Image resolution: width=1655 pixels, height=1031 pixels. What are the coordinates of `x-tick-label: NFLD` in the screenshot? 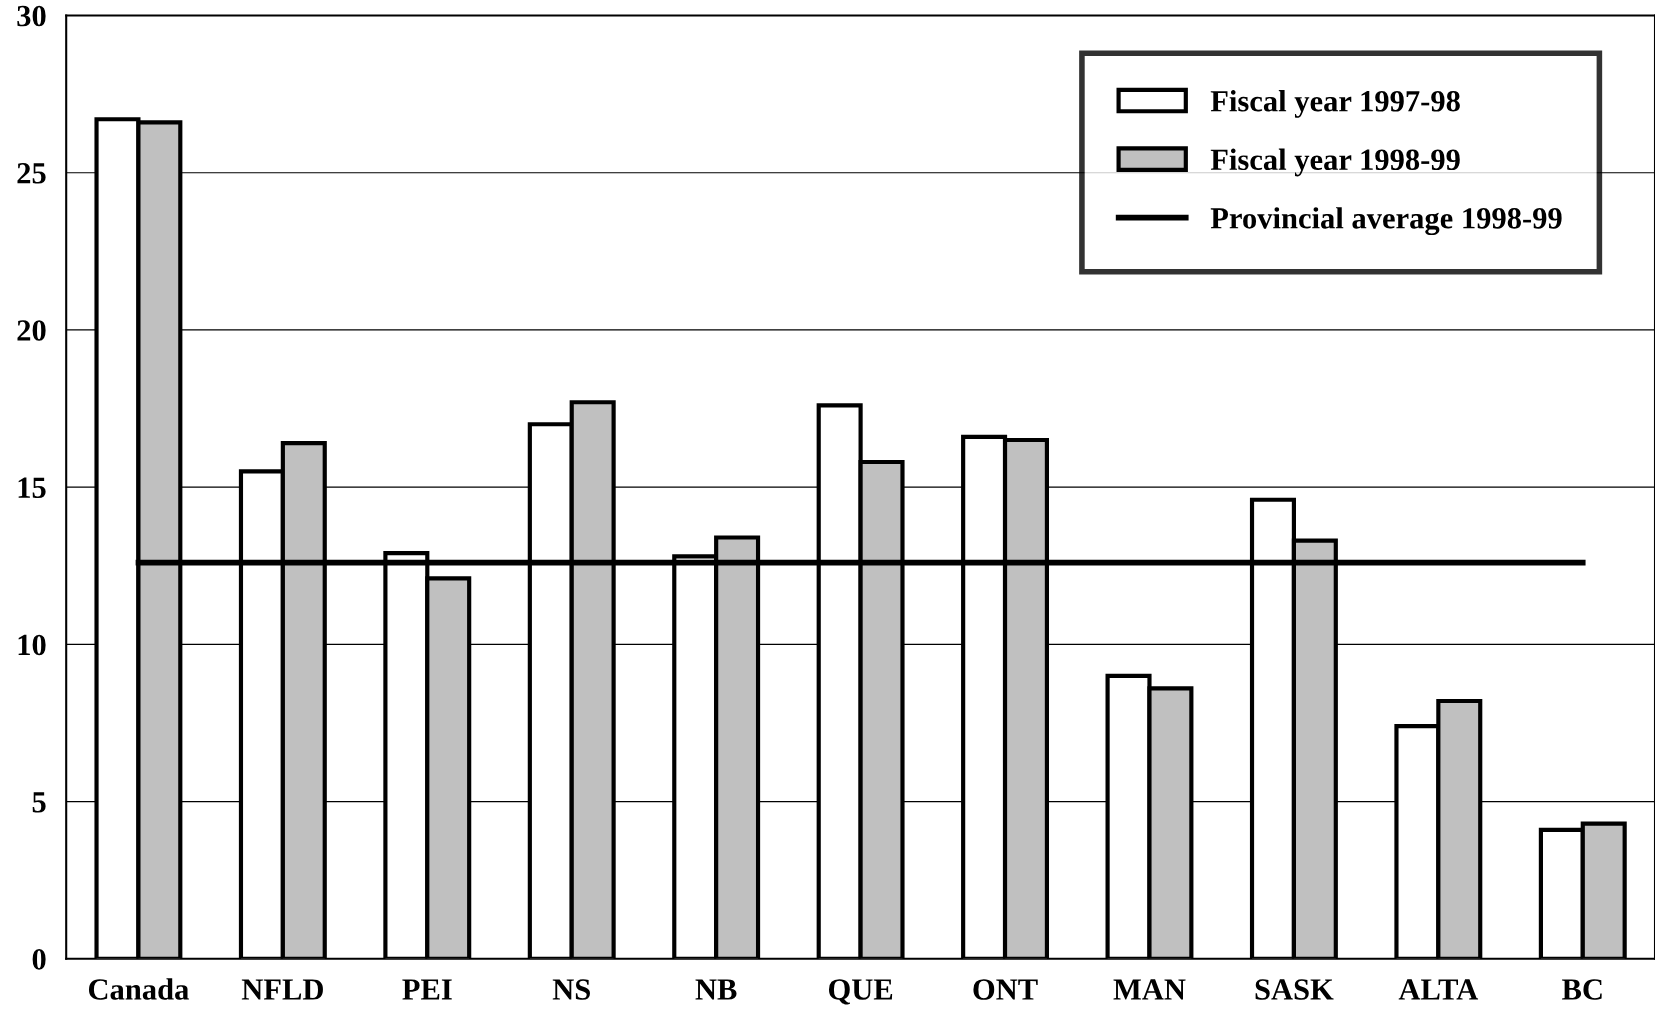 It's located at (282, 989).